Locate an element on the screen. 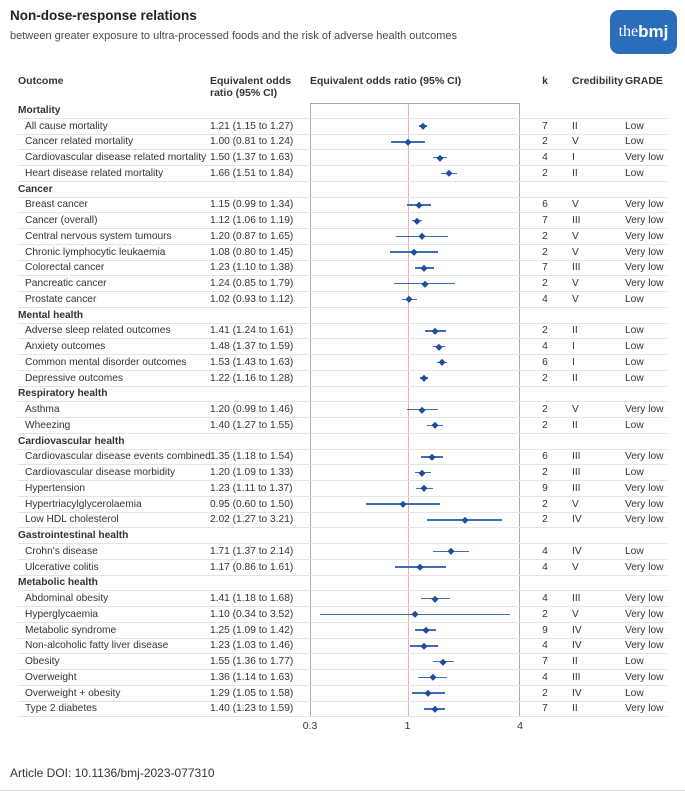  or-value-cell: 1.25 (1.09 to 1.42) is located at coordinates (252, 630).